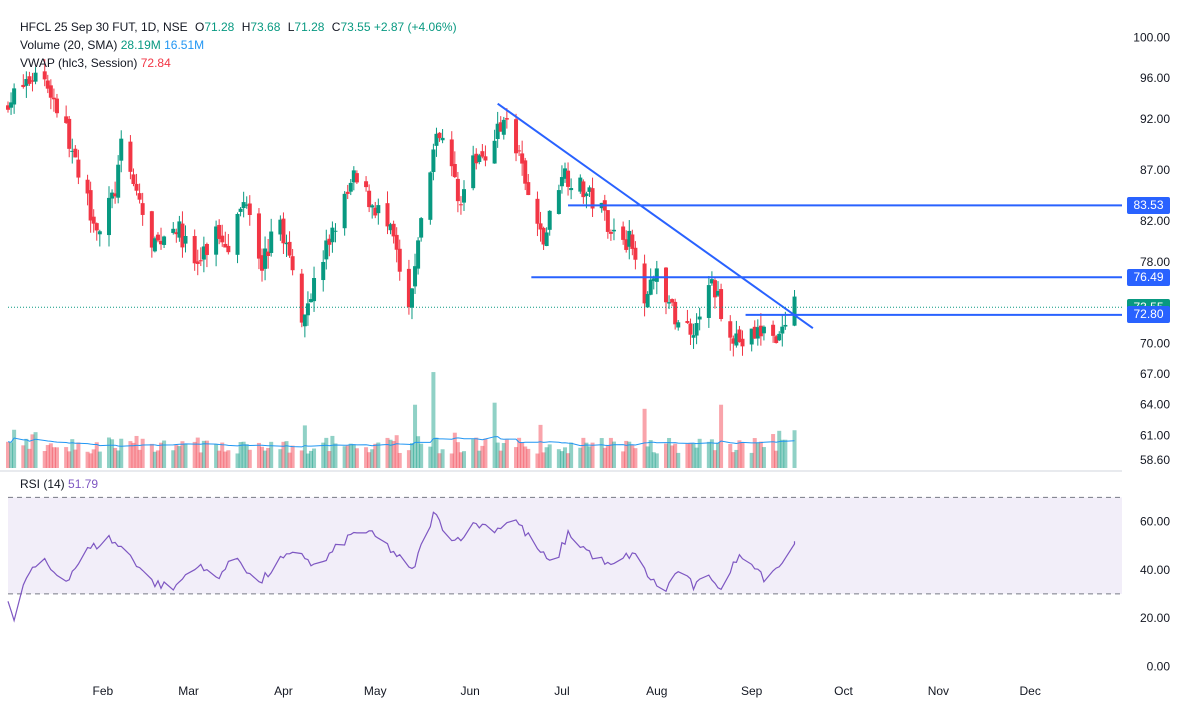 This screenshot has height=717, width=1200. What do you see at coordinates (1155, 119) in the screenshot?
I see `price-axis-tick: 92.00` at bounding box center [1155, 119].